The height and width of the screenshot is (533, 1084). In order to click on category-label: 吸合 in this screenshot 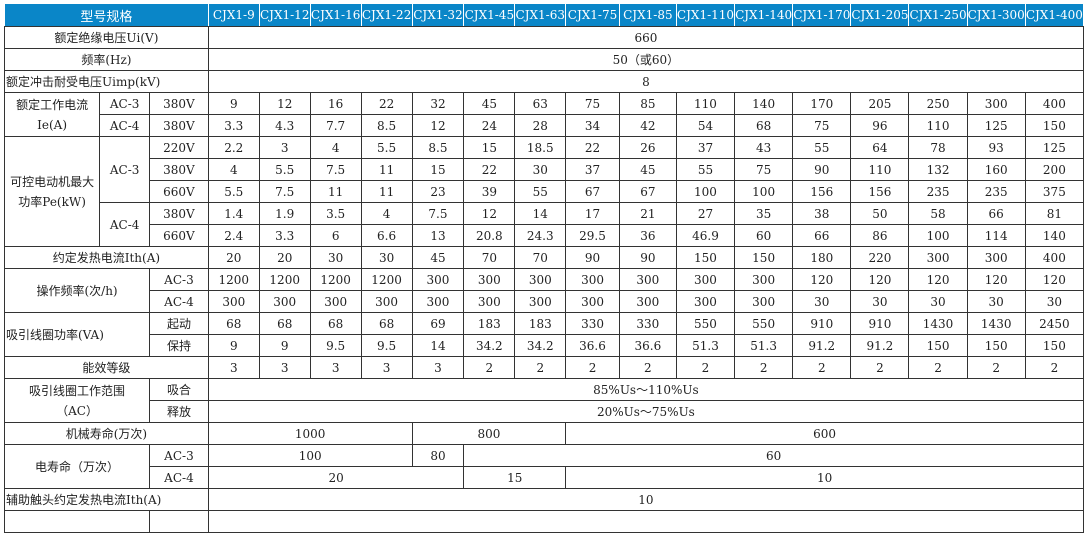, I will do `click(179, 389)`.